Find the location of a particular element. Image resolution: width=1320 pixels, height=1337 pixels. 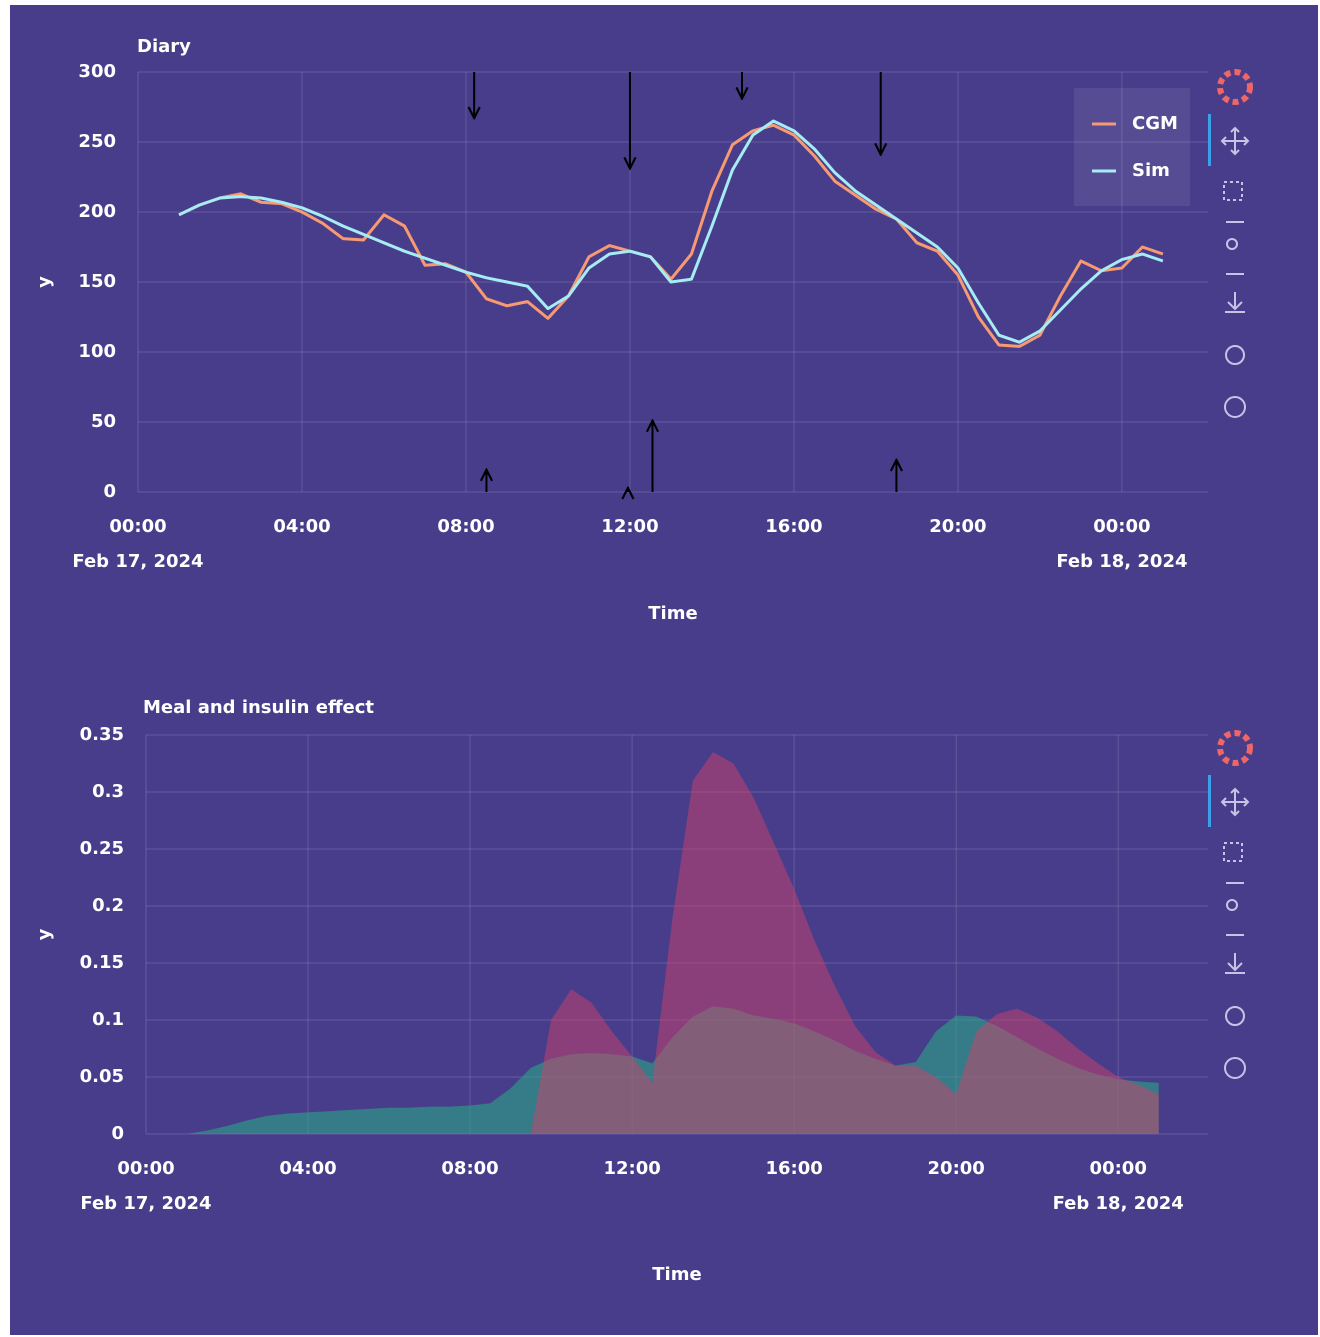

y-tick-label: 250 is located at coordinates (97, 141).